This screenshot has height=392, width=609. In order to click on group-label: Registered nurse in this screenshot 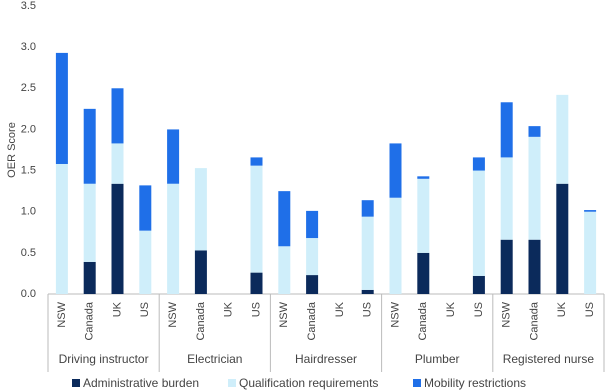, I will do `click(549, 359)`.